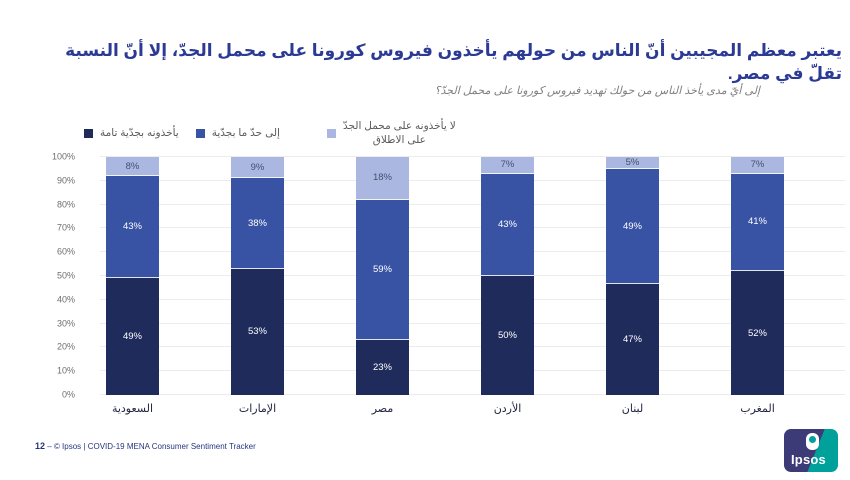 The width and height of the screenshot is (850, 480). What do you see at coordinates (808, 459) in the screenshot?
I see `ipsos-logo-text: Ipsos` at bounding box center [808, 459].